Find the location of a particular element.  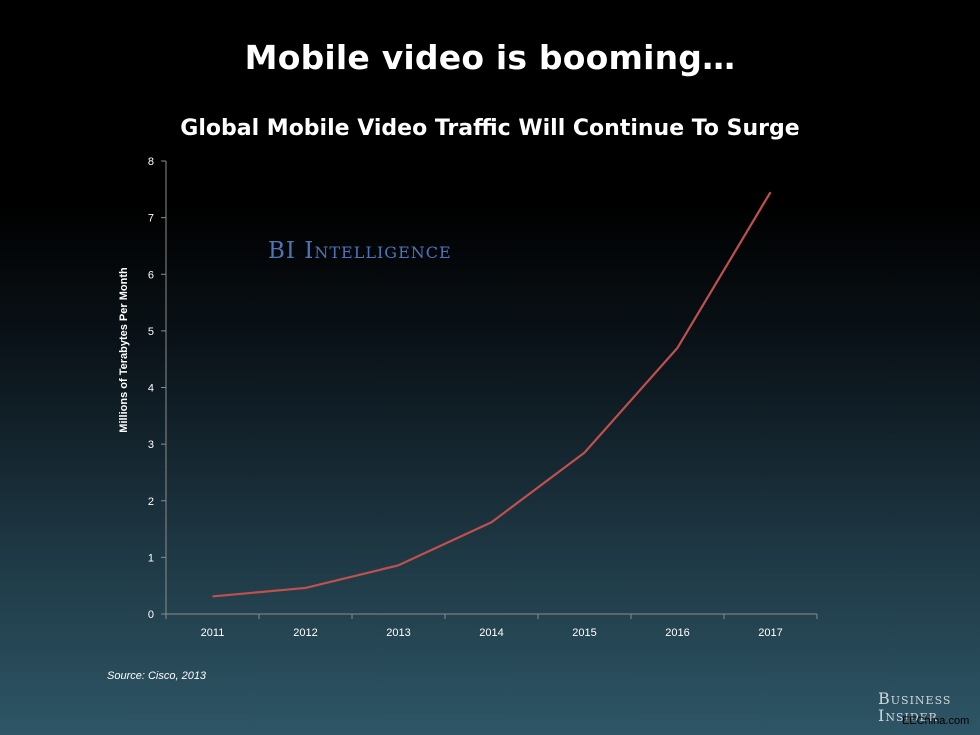

y-tick-label: 6 is located at coordinates (151, 275).